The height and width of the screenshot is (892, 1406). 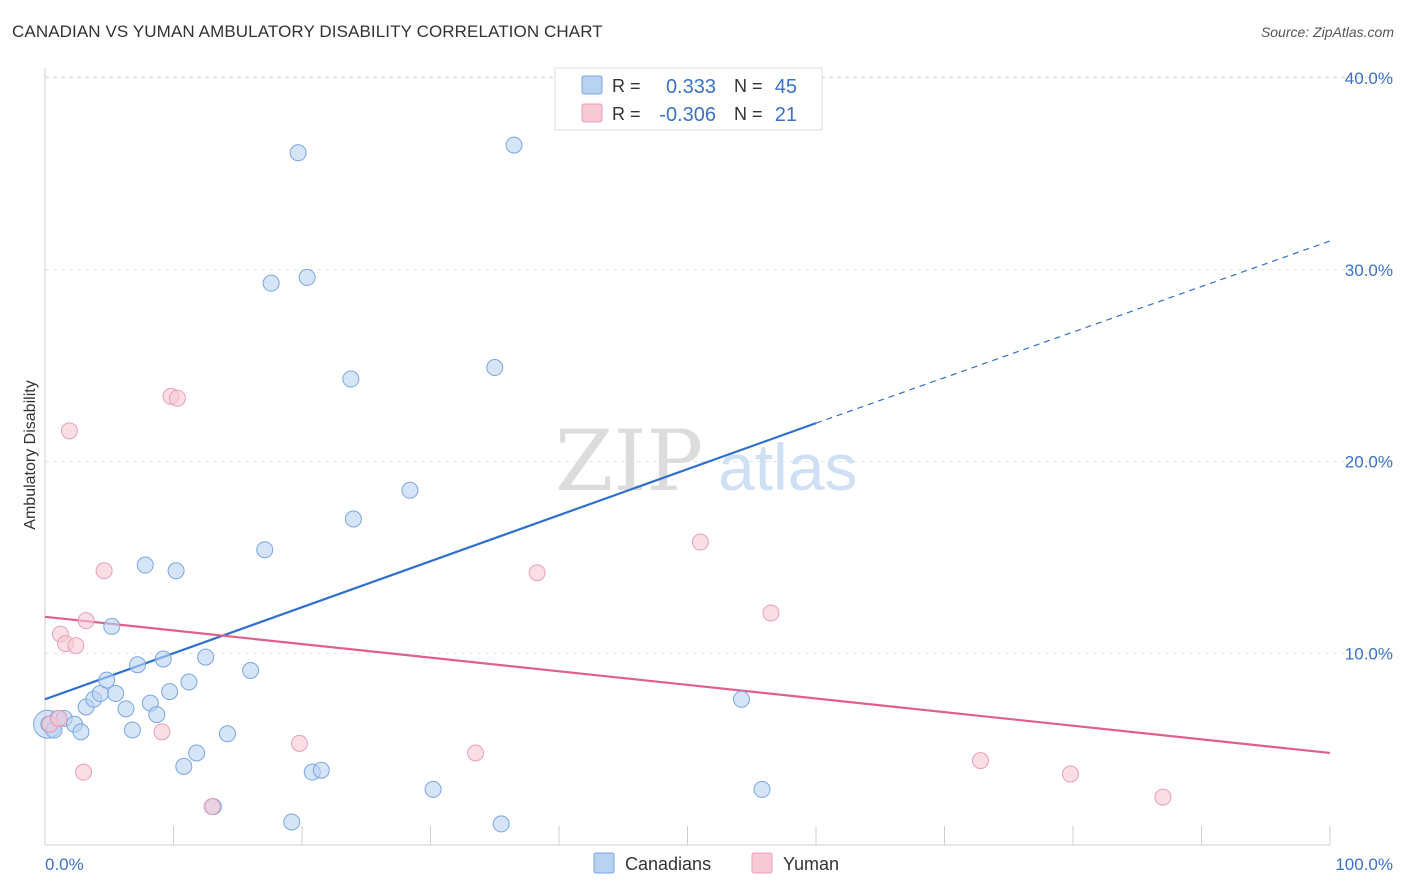 What do you see at coordinates (1369, 366) in the screenshot?
I see `y-tick-labels: 10.0% 20.0% 30.0% 40.0%` at bounding box center [1369, 366].